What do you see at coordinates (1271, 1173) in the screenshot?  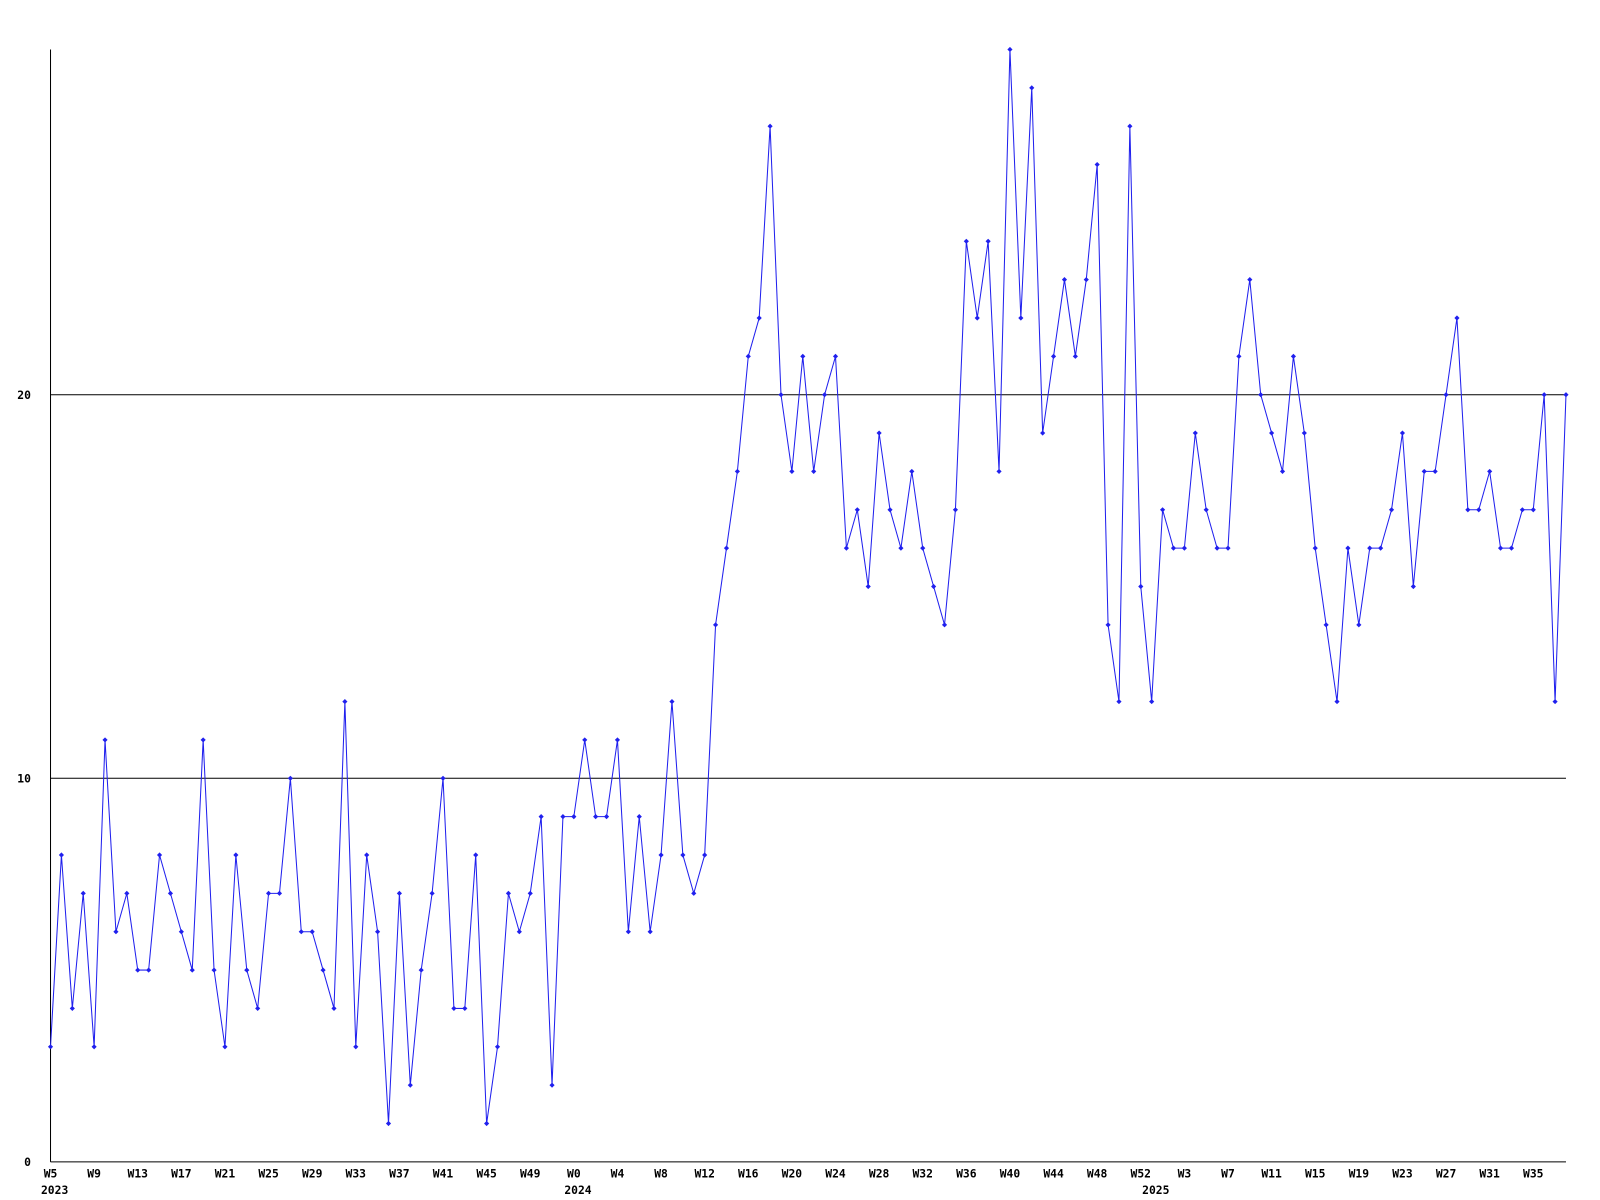 I see `x-tick-label: W11` at bounding box center [1271, 1173].